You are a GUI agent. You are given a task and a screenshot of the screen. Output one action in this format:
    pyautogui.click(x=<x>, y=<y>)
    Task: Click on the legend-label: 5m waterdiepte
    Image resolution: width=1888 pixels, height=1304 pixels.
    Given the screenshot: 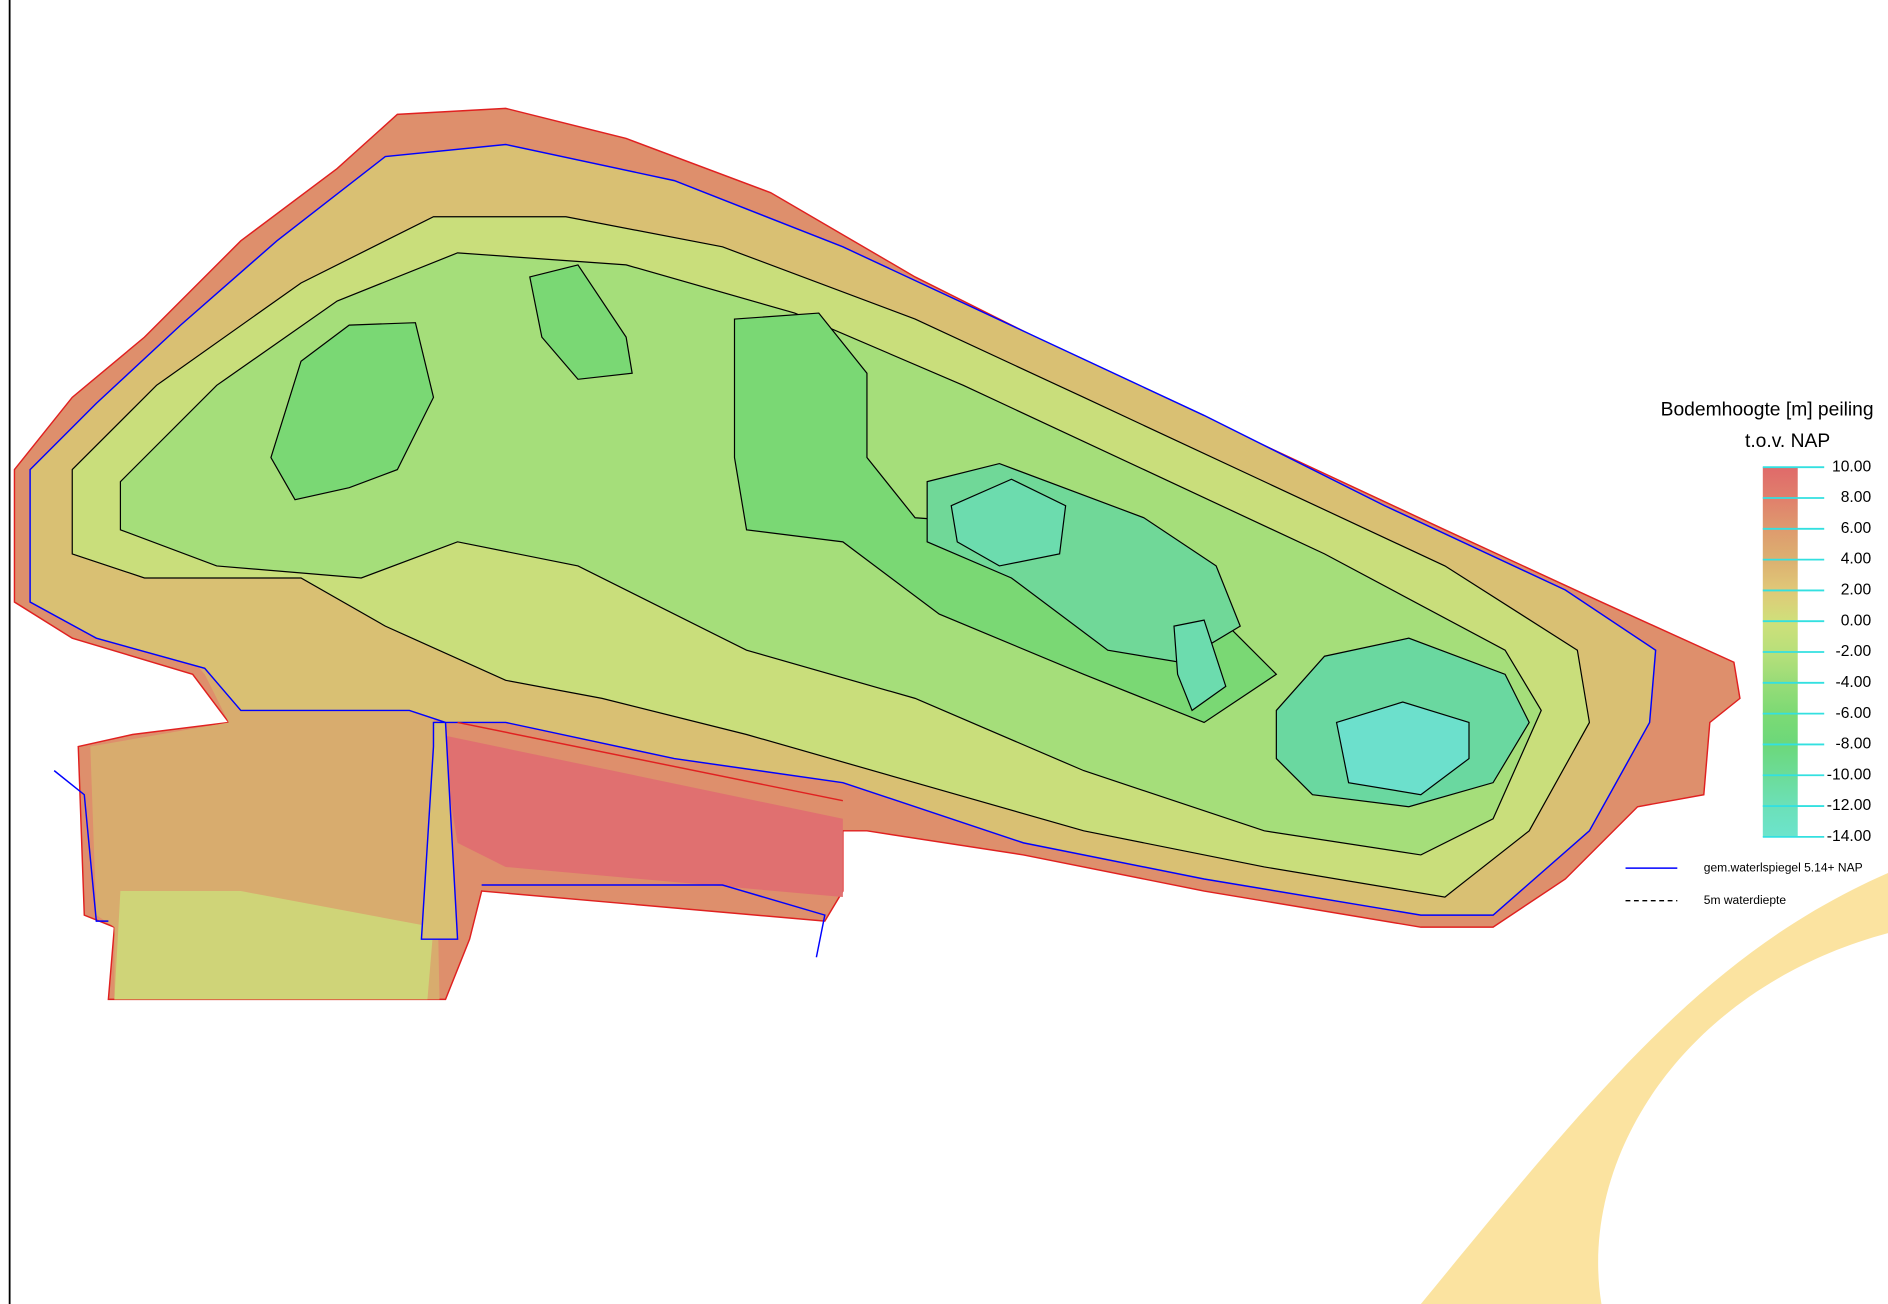 What is the action you would take?
    pyautogui.click(x=1745, y=900)
    